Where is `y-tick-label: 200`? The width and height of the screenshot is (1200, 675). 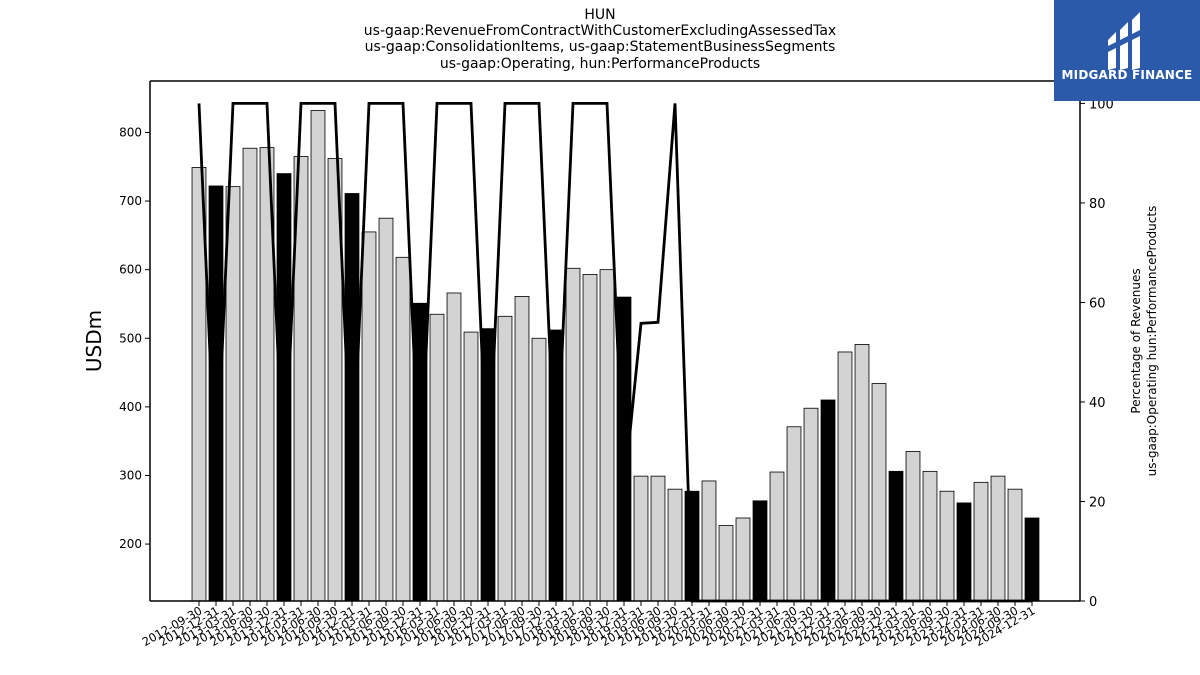 y-tick-label: 200 is located at coordinates (130, 544).